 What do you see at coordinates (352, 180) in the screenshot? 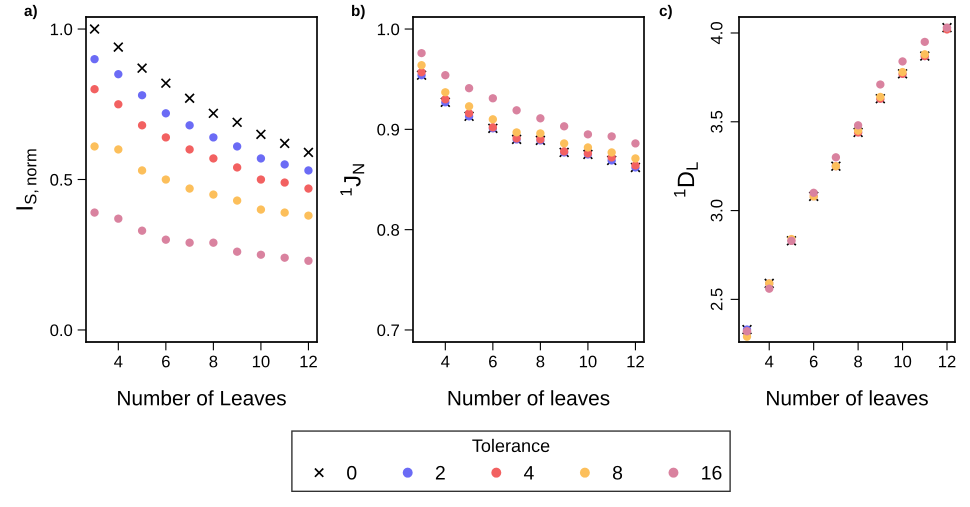
I see `y-axis-title: $^{1}$J$_{N}$` at bounding box center [352, 180].